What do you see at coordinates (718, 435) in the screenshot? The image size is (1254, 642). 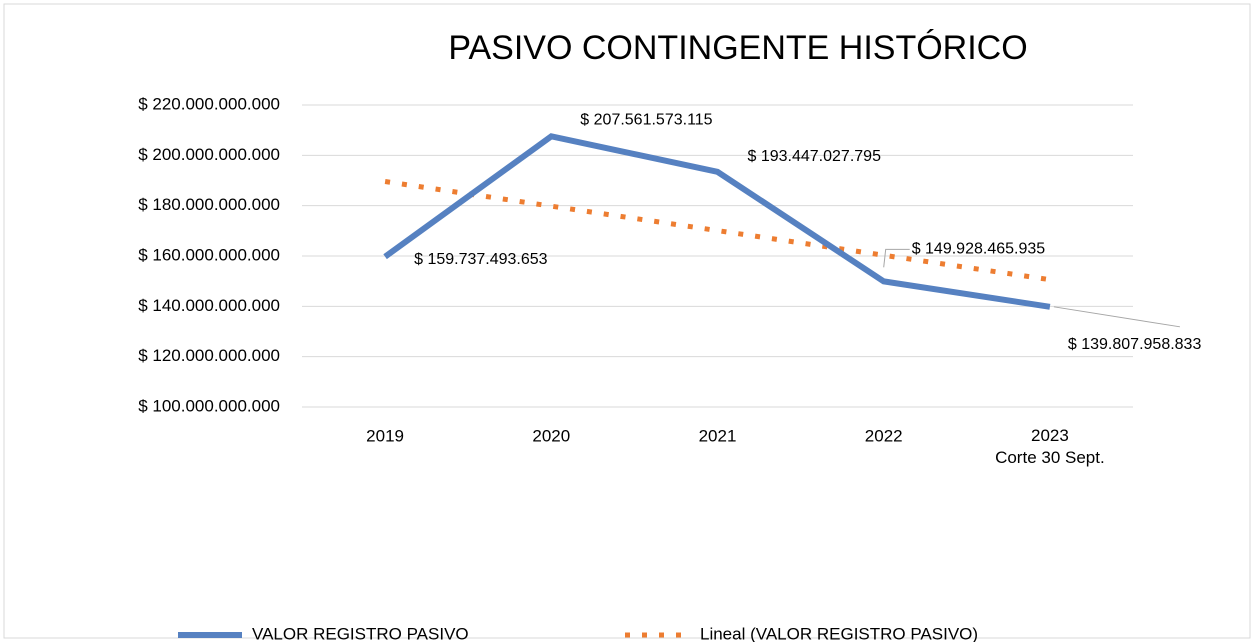 I see `x-tick-label: 2021` at bounding box center [718, 435].